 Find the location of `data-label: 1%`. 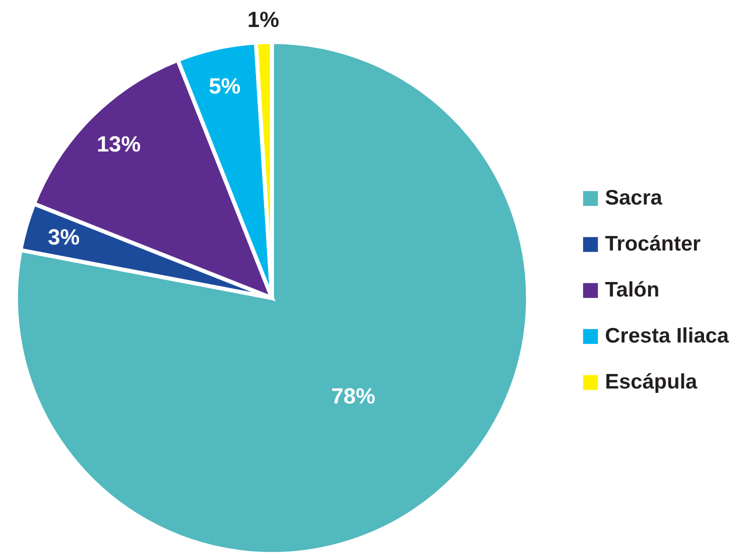

data-label: 1% is located at coordinates (263, 19).